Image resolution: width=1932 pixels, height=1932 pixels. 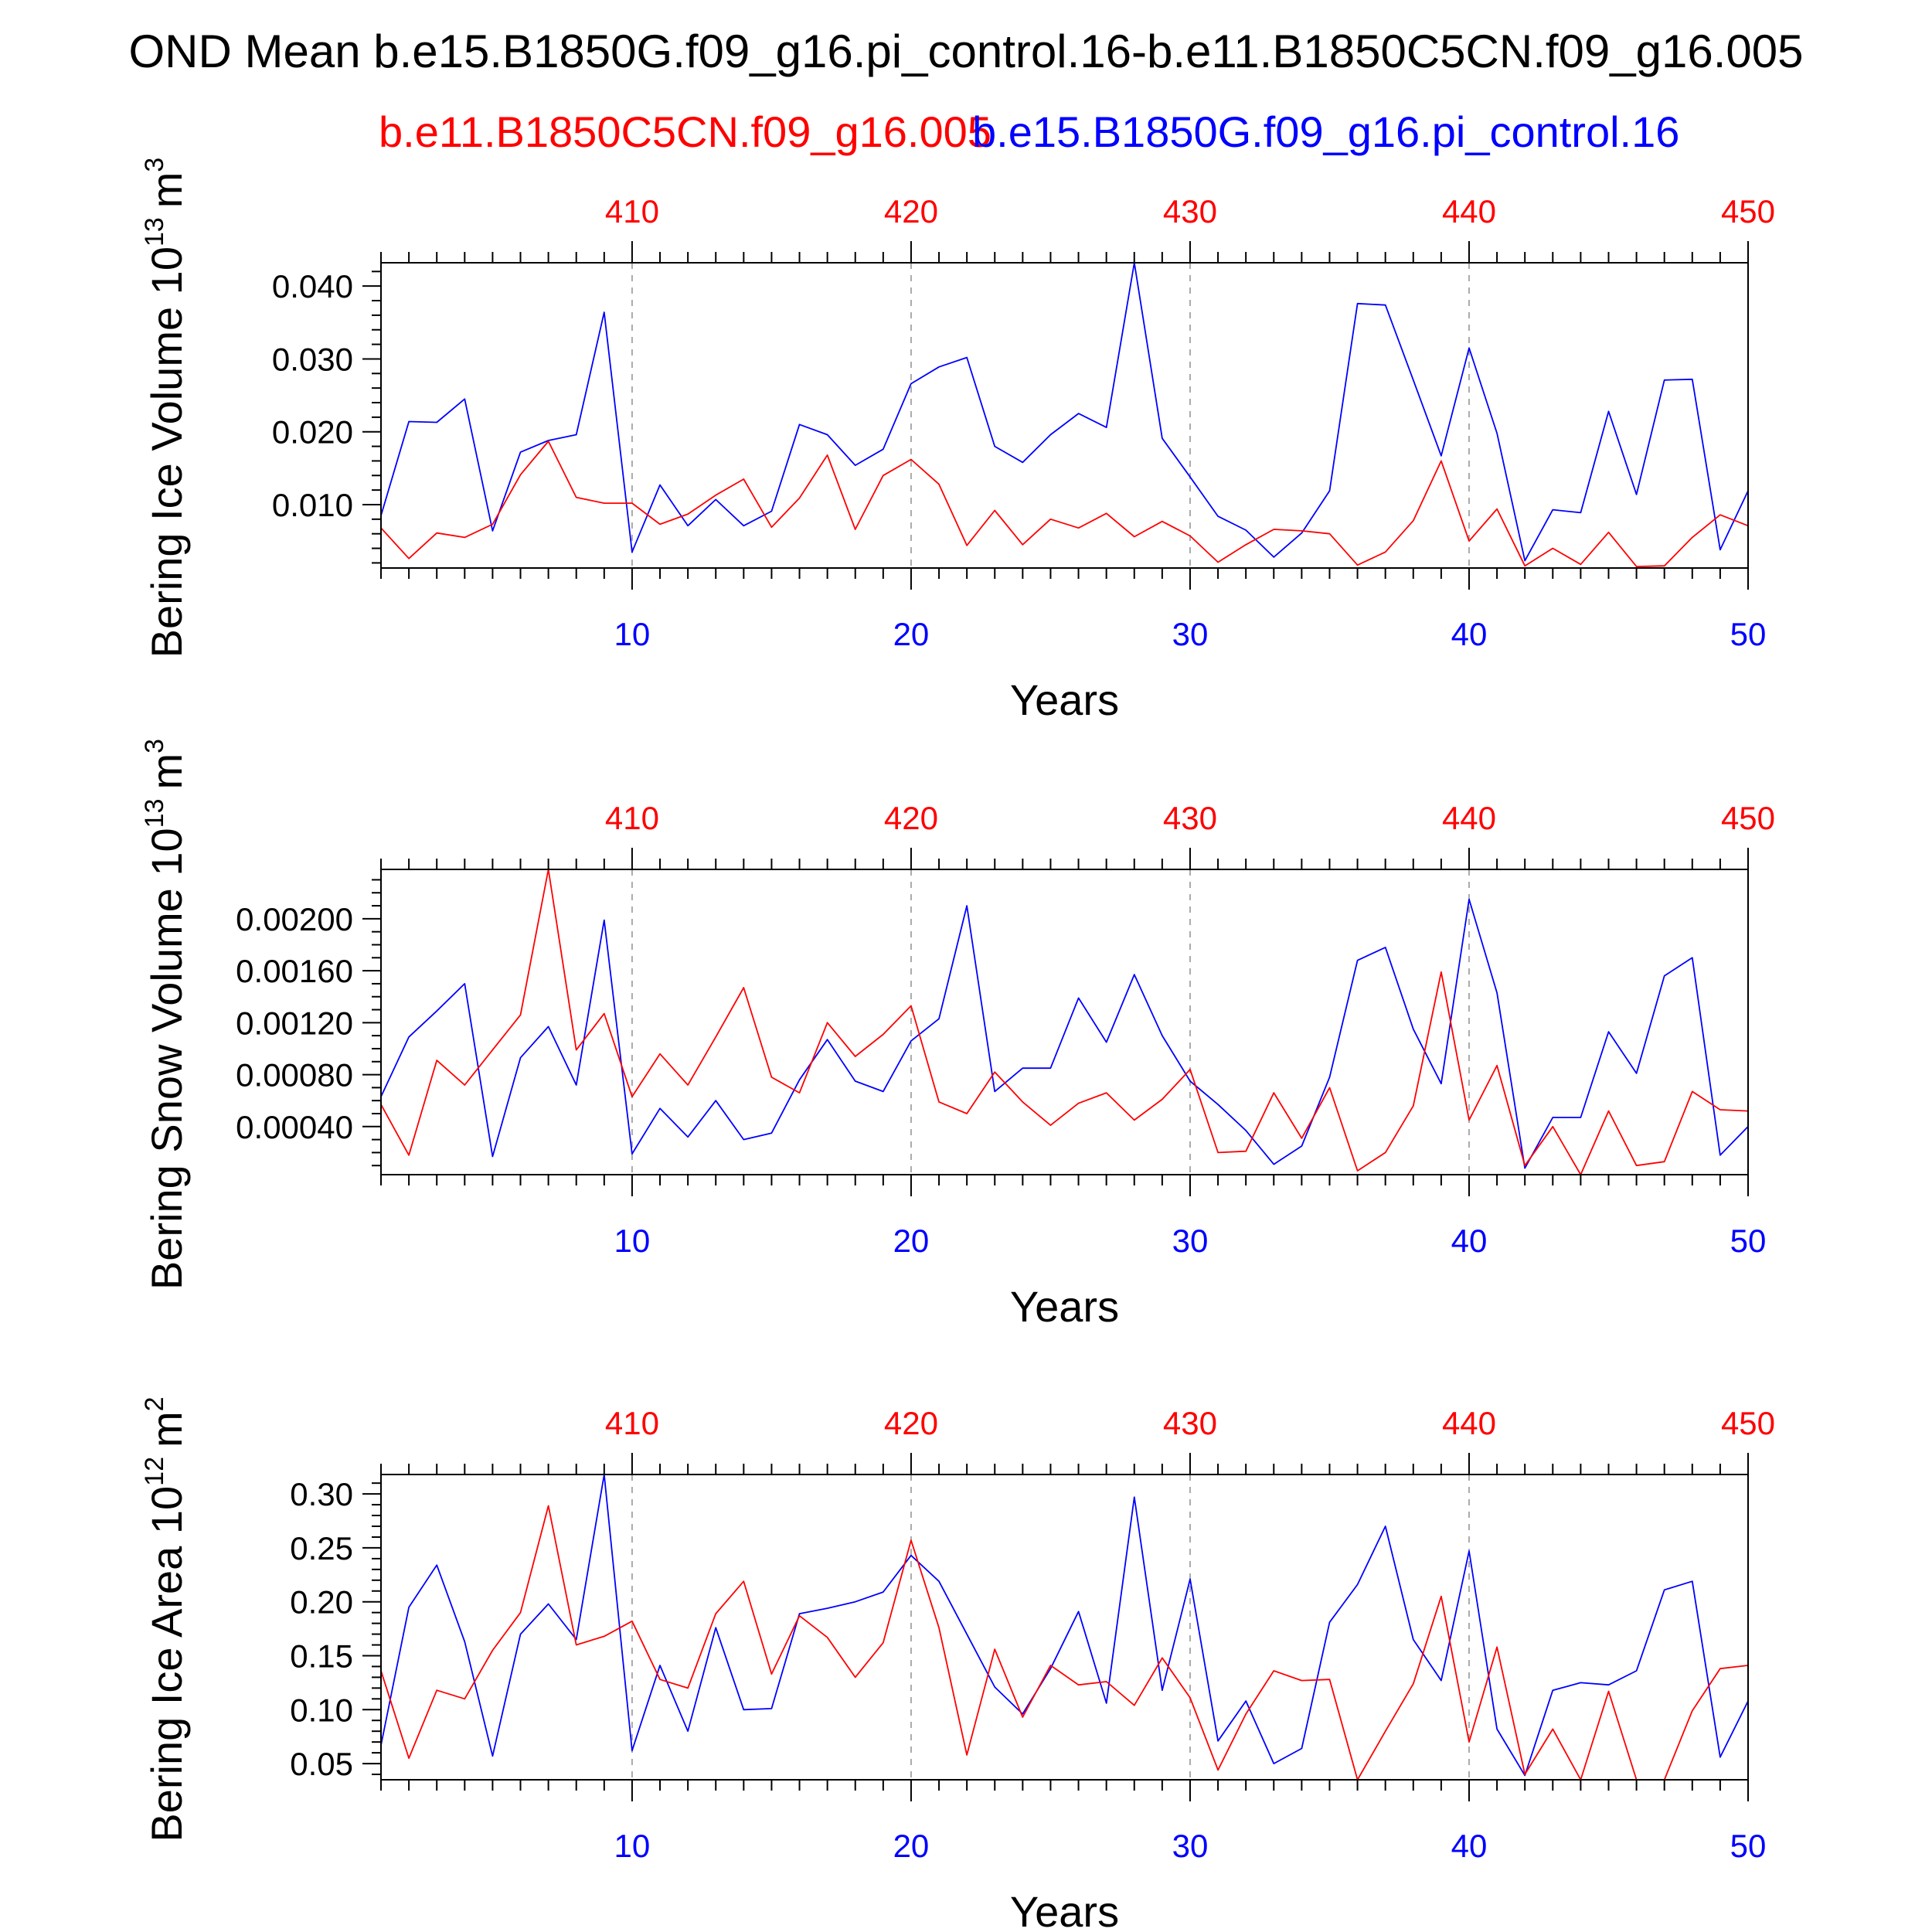 I want to click on y-axis-title-exponent: 12, so click(x=154, y=1471).